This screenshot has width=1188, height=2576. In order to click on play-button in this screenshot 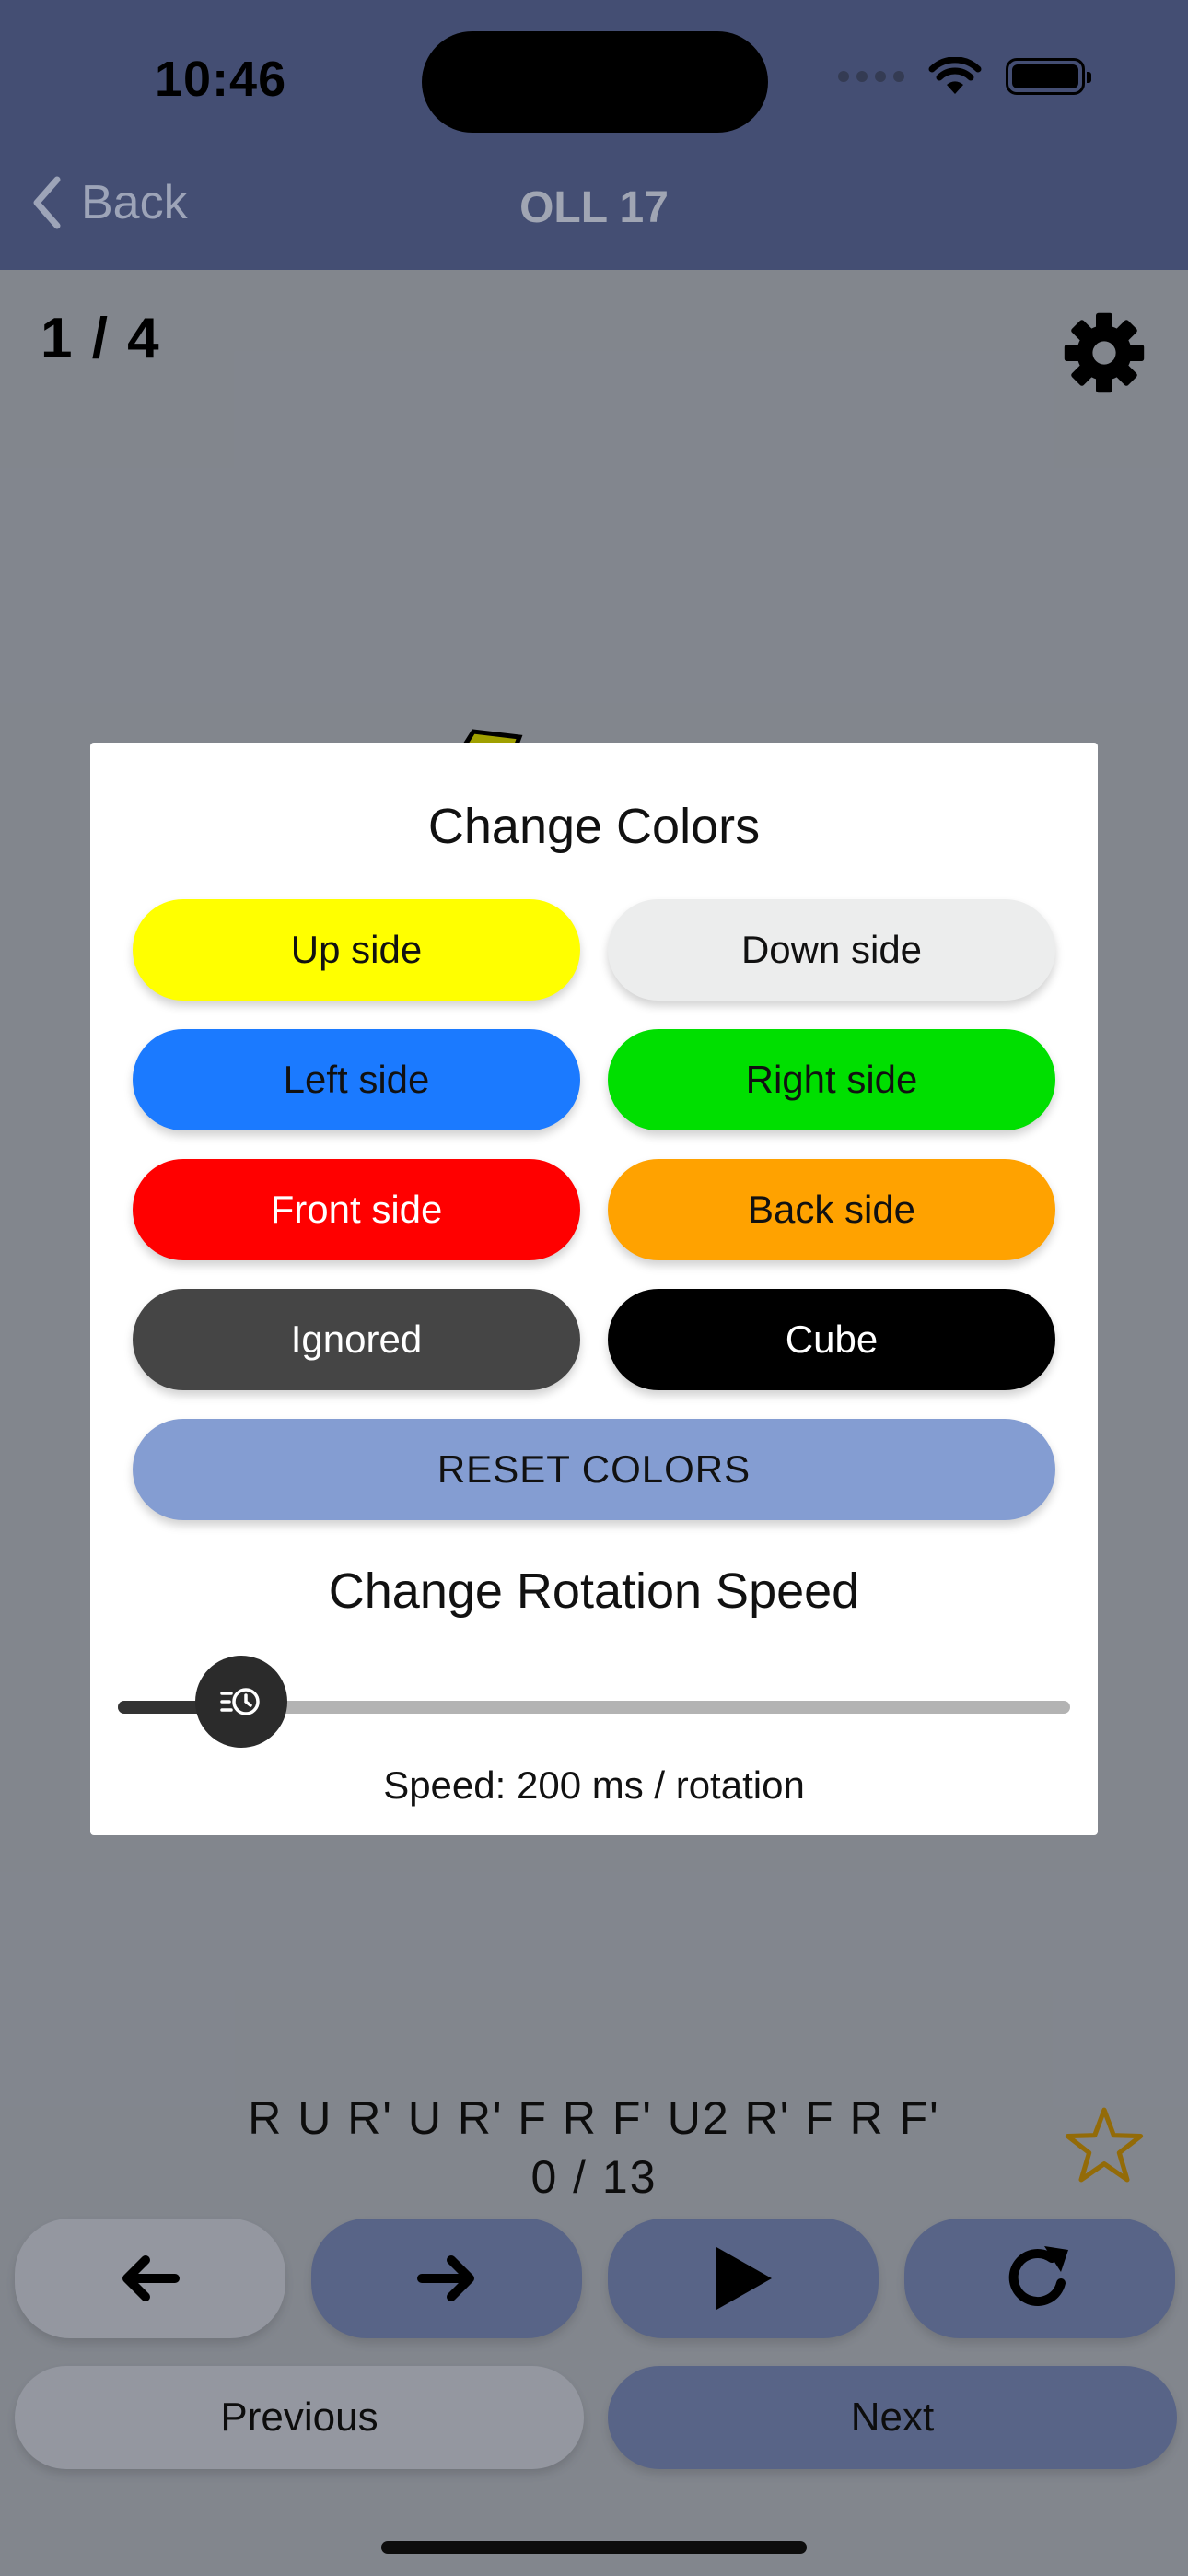, I will do `click(743, 2278)`.